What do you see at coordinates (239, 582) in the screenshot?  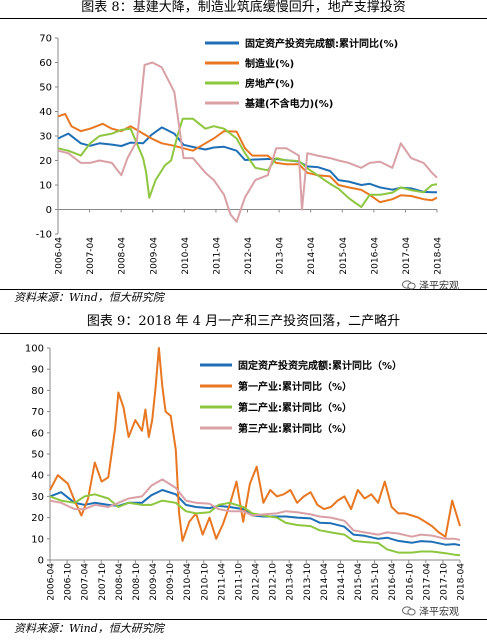 I see `x-tick-label: 2011-10` at bounding box center [239, 582].